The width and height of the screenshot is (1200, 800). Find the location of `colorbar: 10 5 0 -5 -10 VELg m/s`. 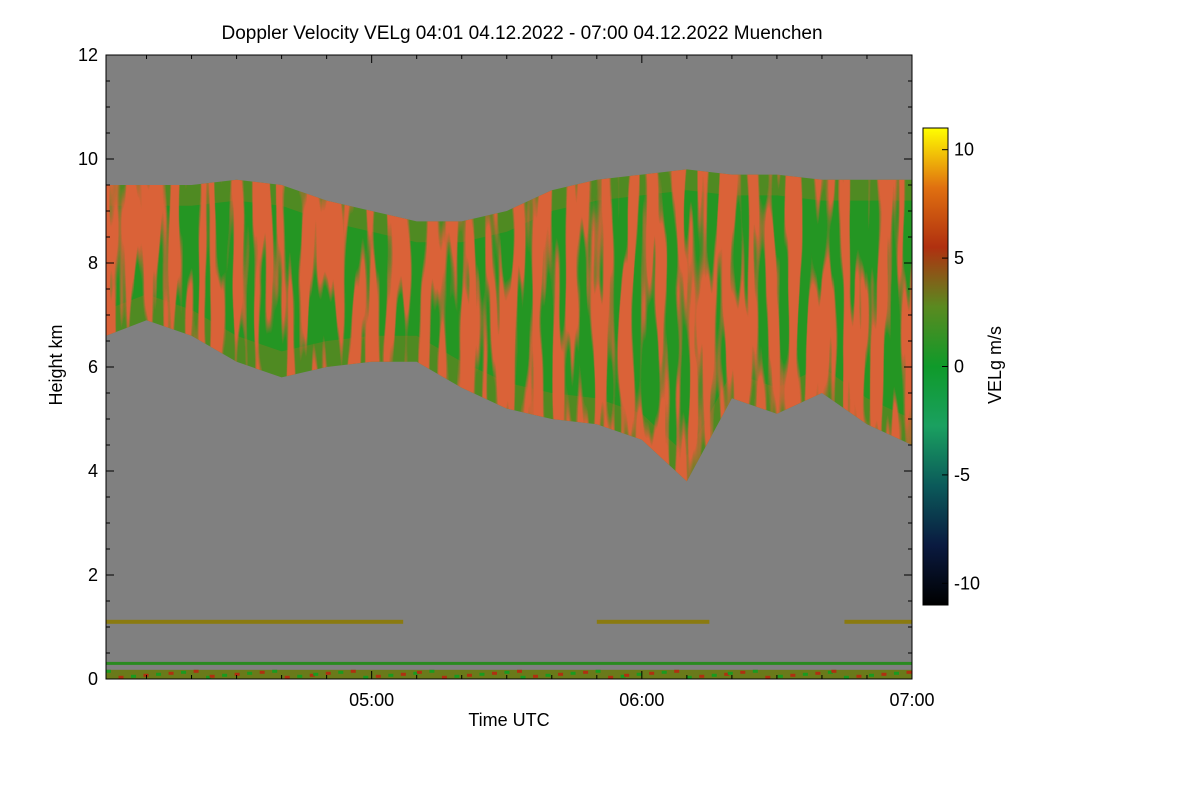

colorbar: 10 5 0 -5 -10 VELg m/s is located at coordinates (963, 366).